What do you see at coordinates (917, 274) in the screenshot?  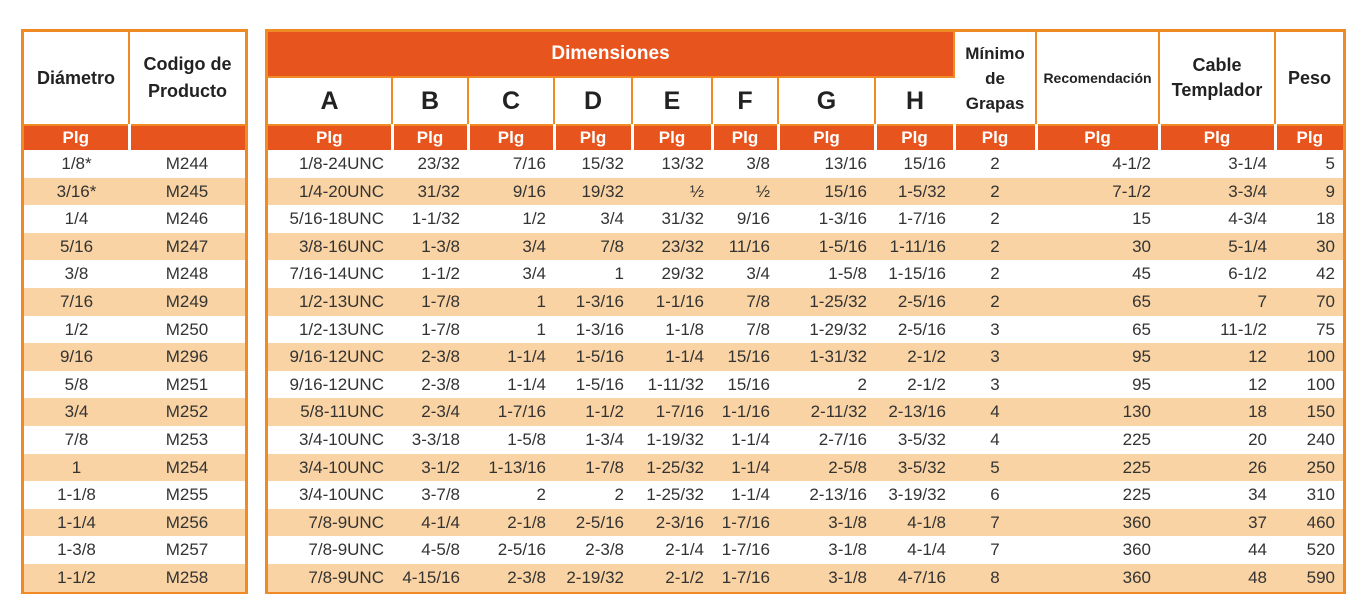 I see `cell-h: 1-15/16` at bounding box center [917, 274].